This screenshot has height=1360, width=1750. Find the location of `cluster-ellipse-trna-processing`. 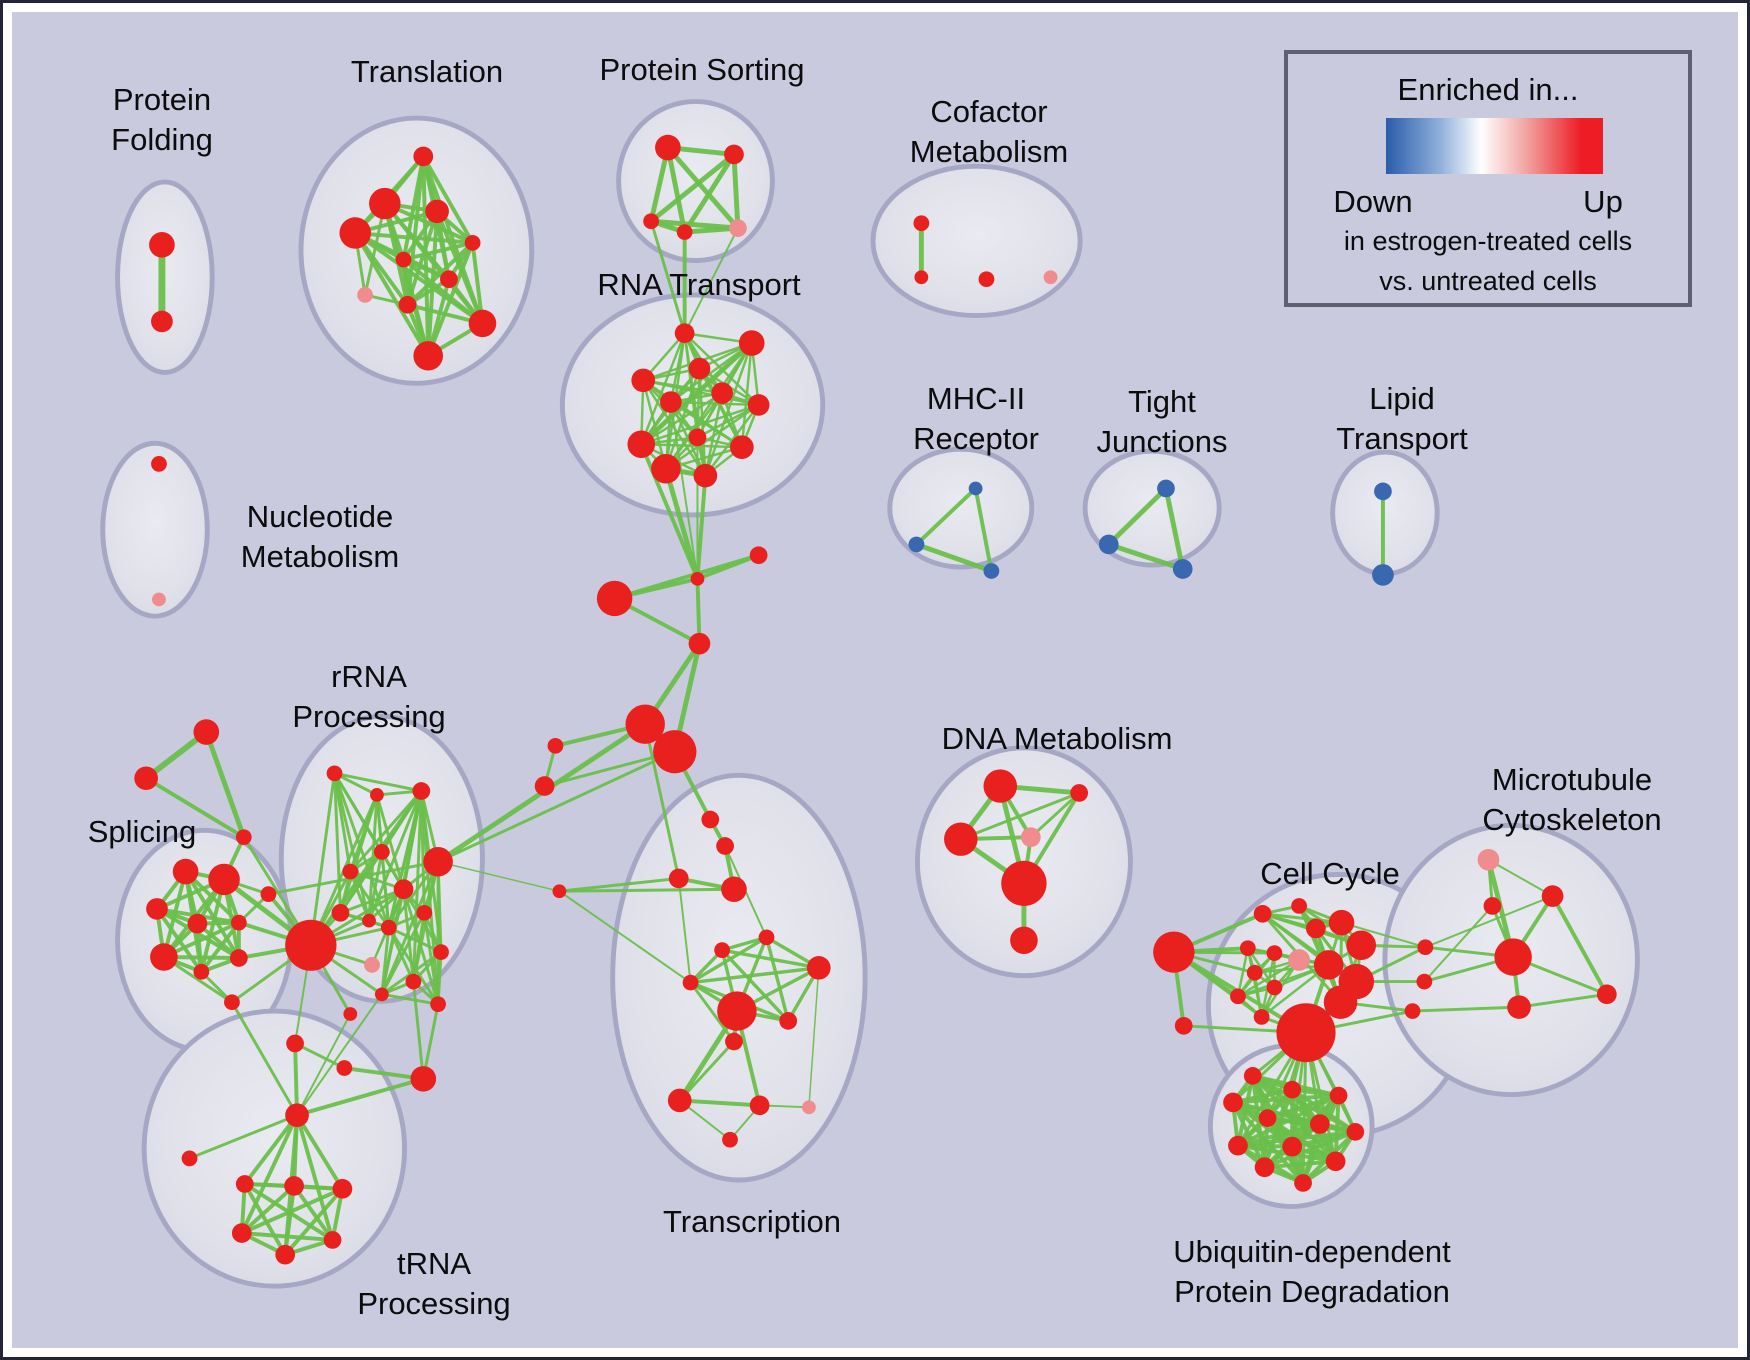

cluster-ellipse-trna-processing is located at coordinates (274, 1148).